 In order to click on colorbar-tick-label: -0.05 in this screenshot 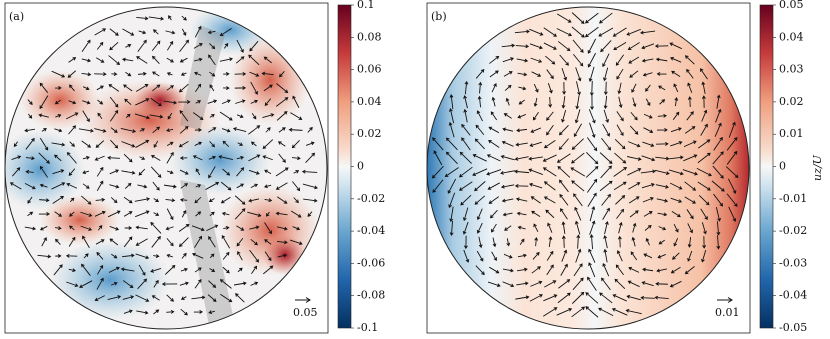, I will do `click(793, 327)`.